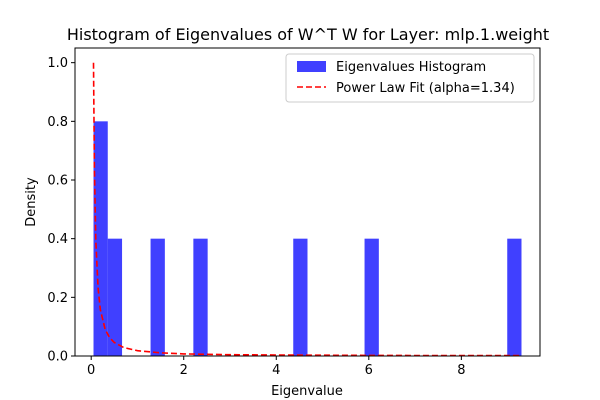  I want to click on x-tick-label: 8, so click(461, 370).